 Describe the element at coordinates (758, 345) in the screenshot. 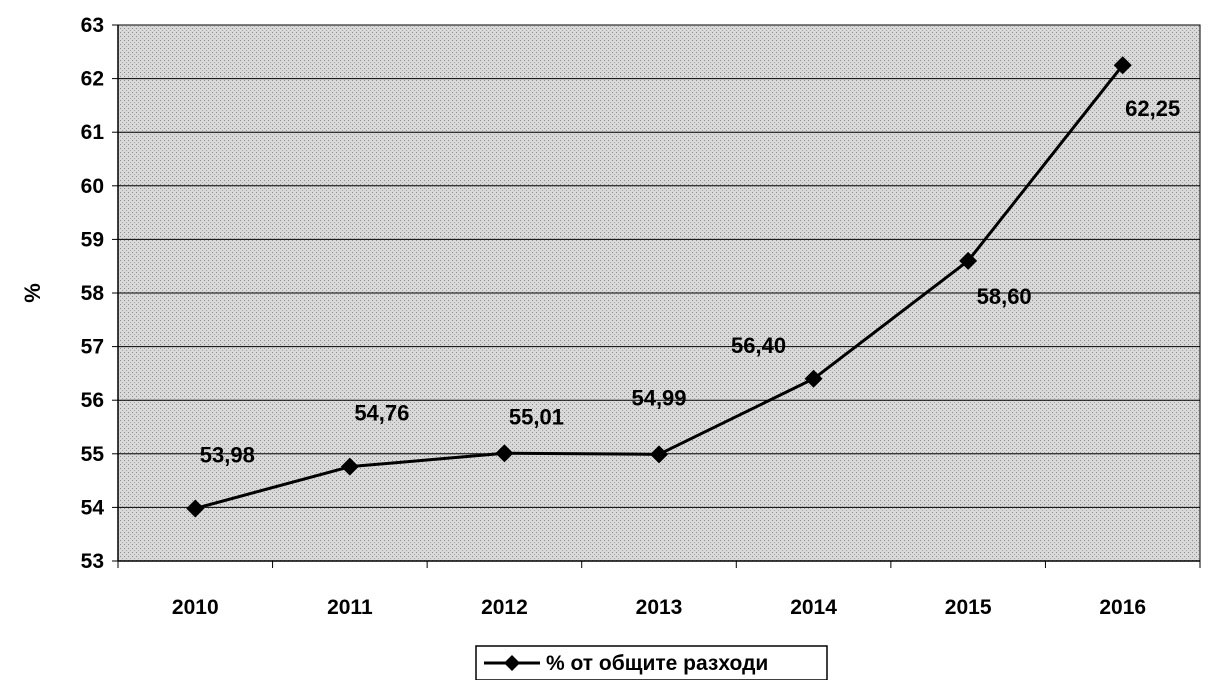

I see `data-label: 56,40` at that location.